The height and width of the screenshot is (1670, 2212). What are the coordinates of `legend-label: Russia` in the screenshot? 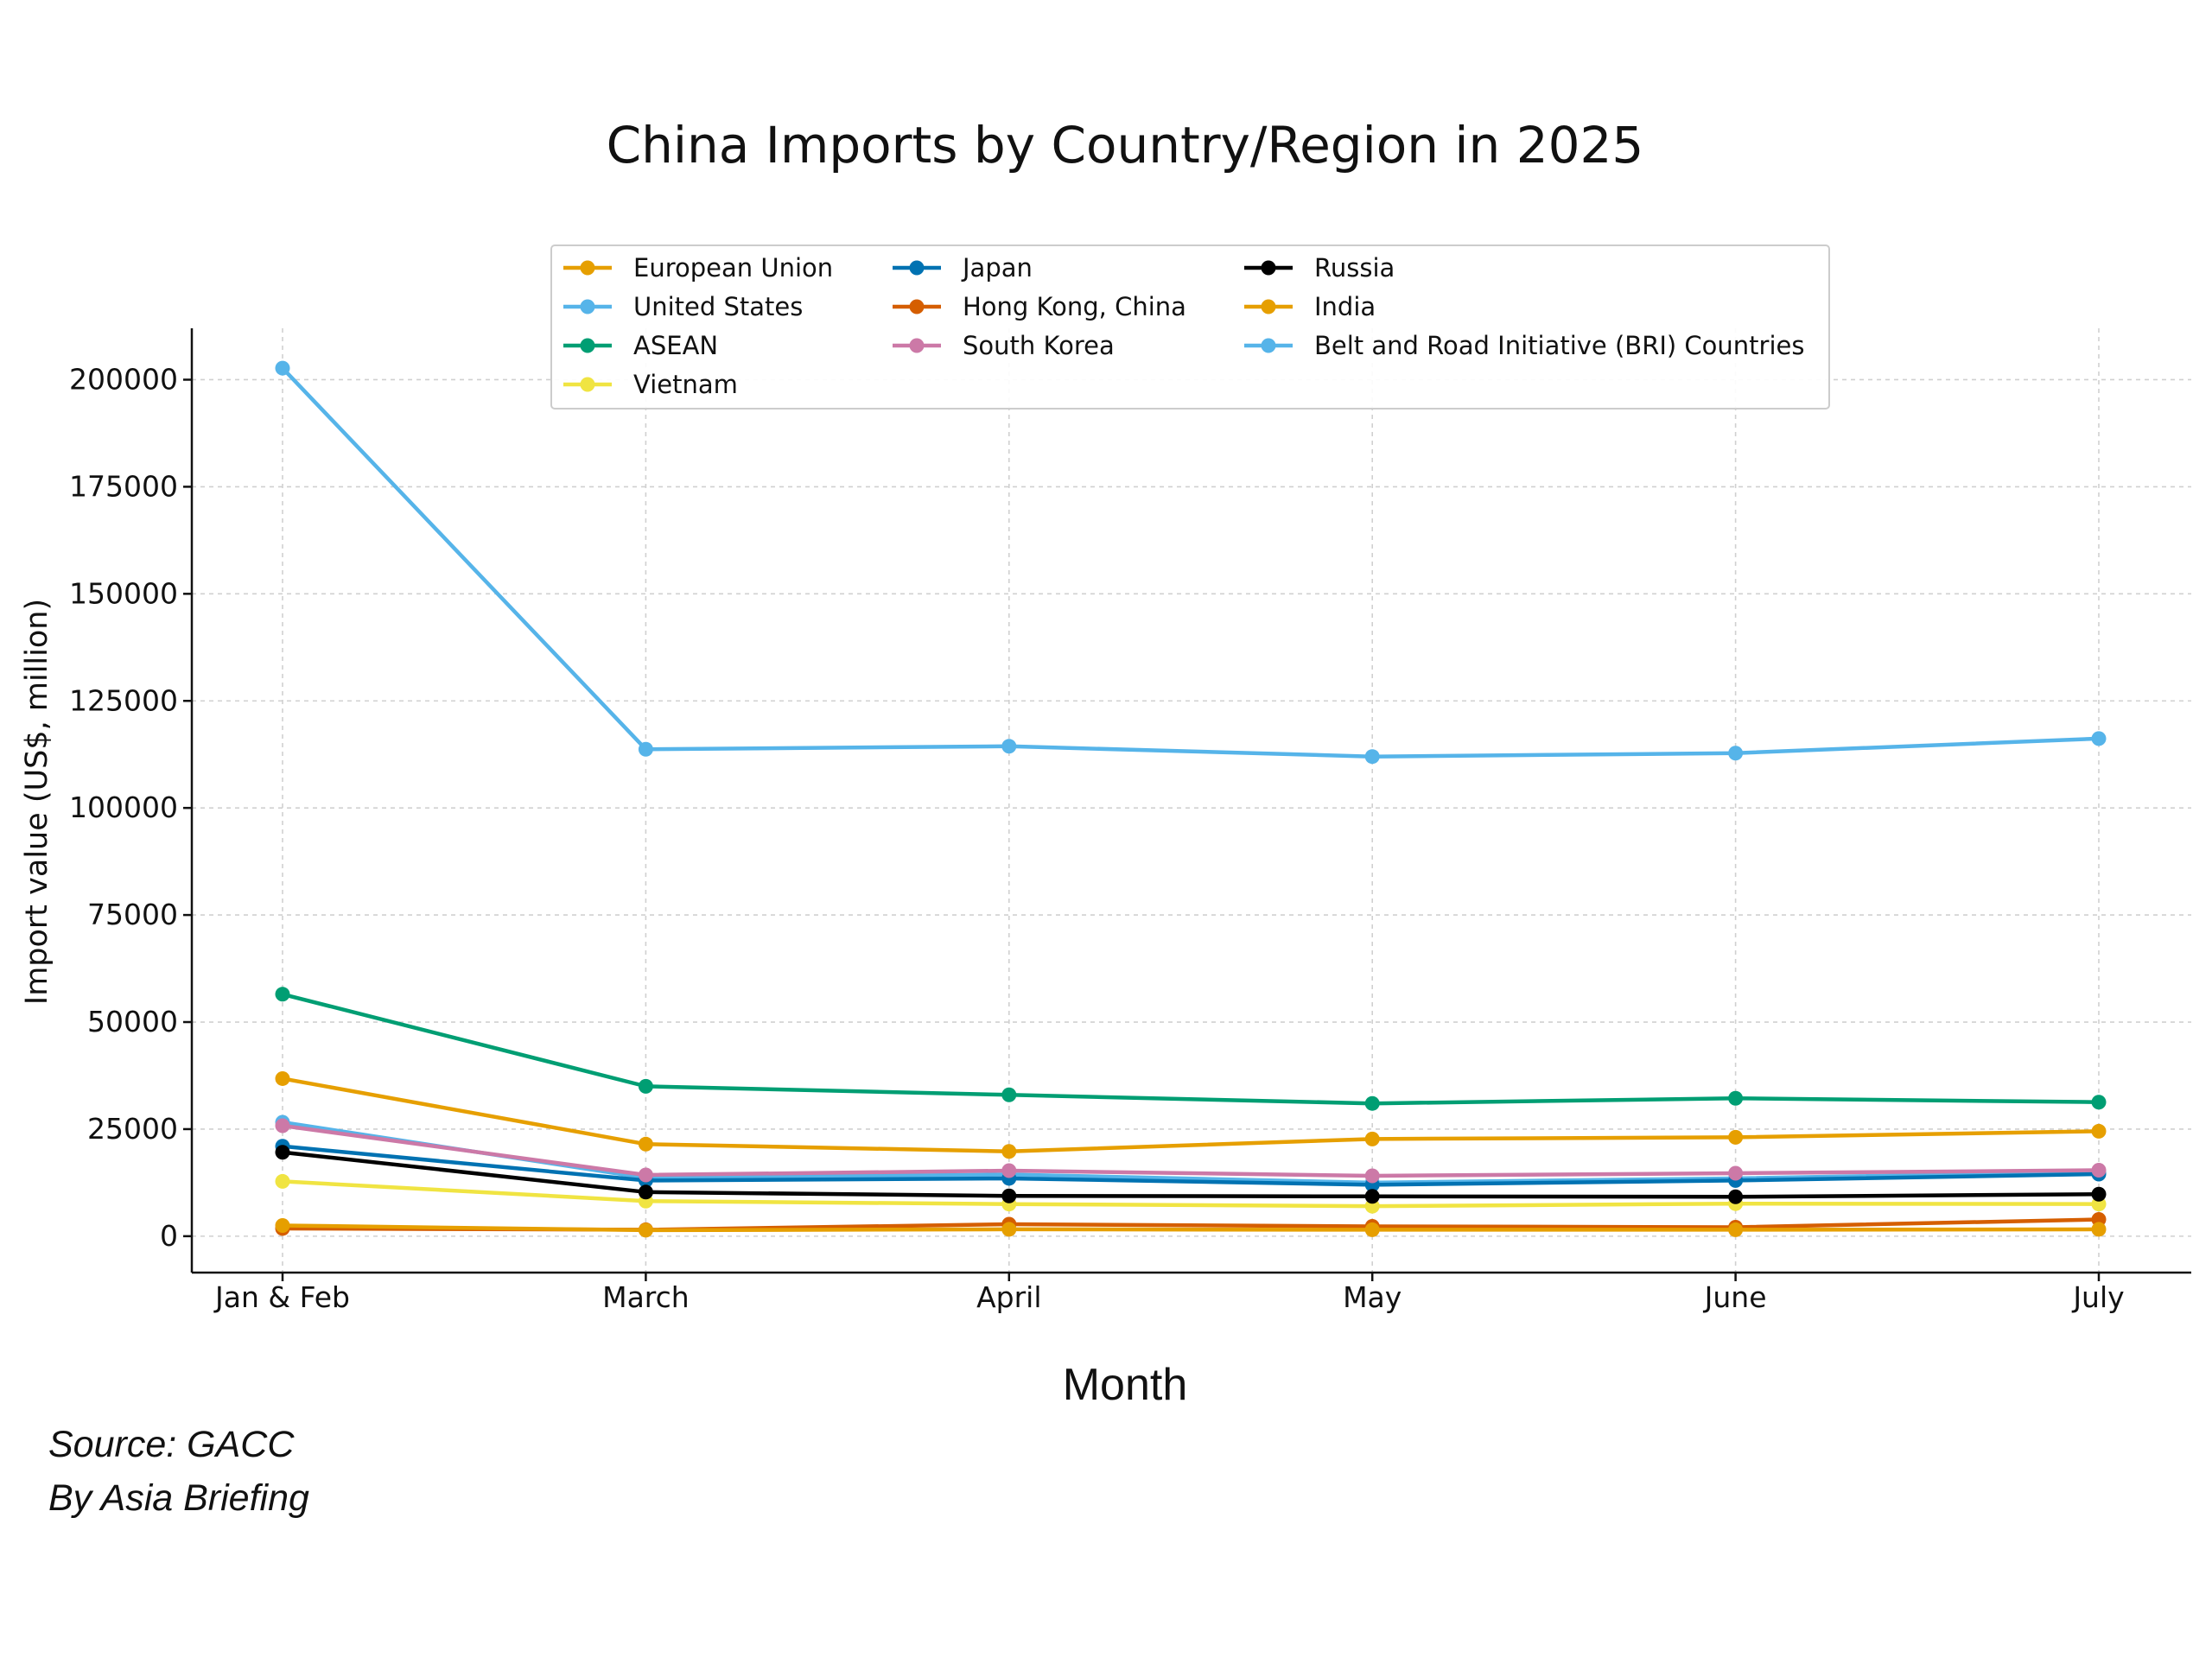 It's located at (1354, 268).